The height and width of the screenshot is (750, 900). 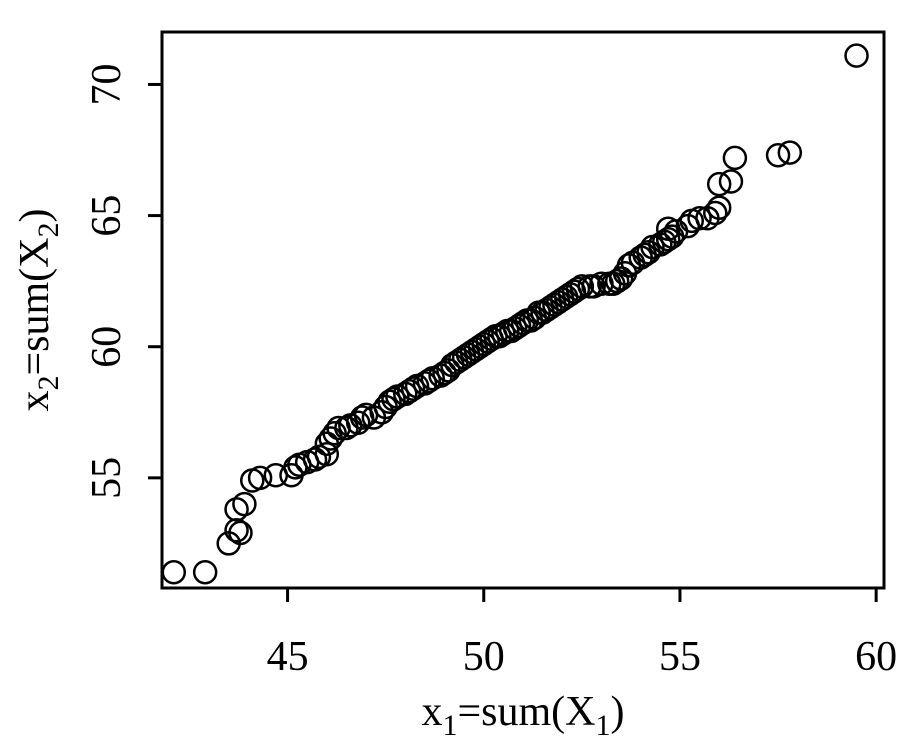 What do you see at coordinates (680, 657) in the screenshot?
I see `x-tick-label: 55` at bounding box center [680, 657].